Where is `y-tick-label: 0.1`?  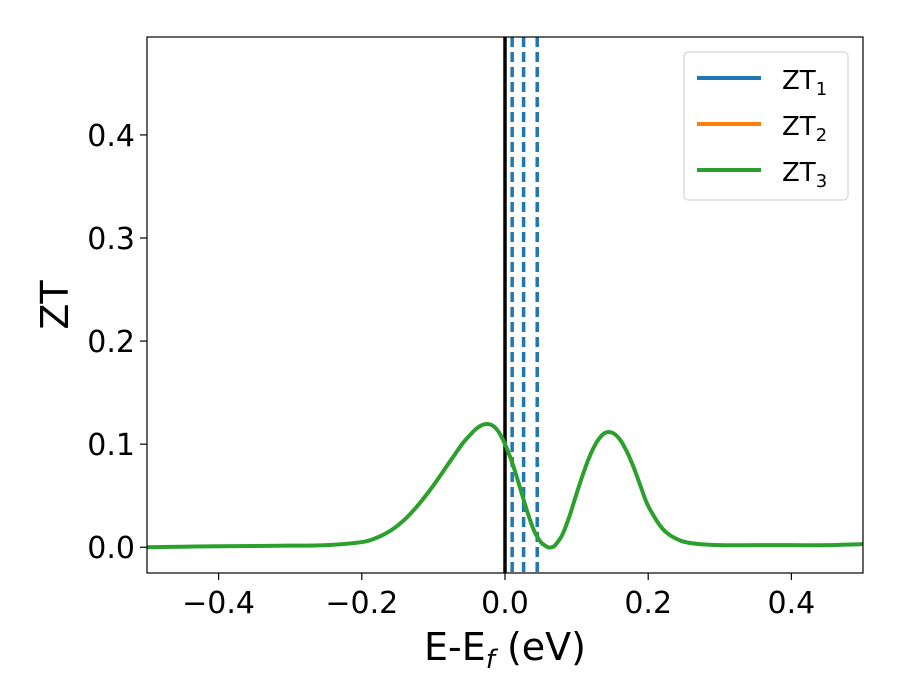
y-tick-label: 0.1 is located at coordinates (111, 445).